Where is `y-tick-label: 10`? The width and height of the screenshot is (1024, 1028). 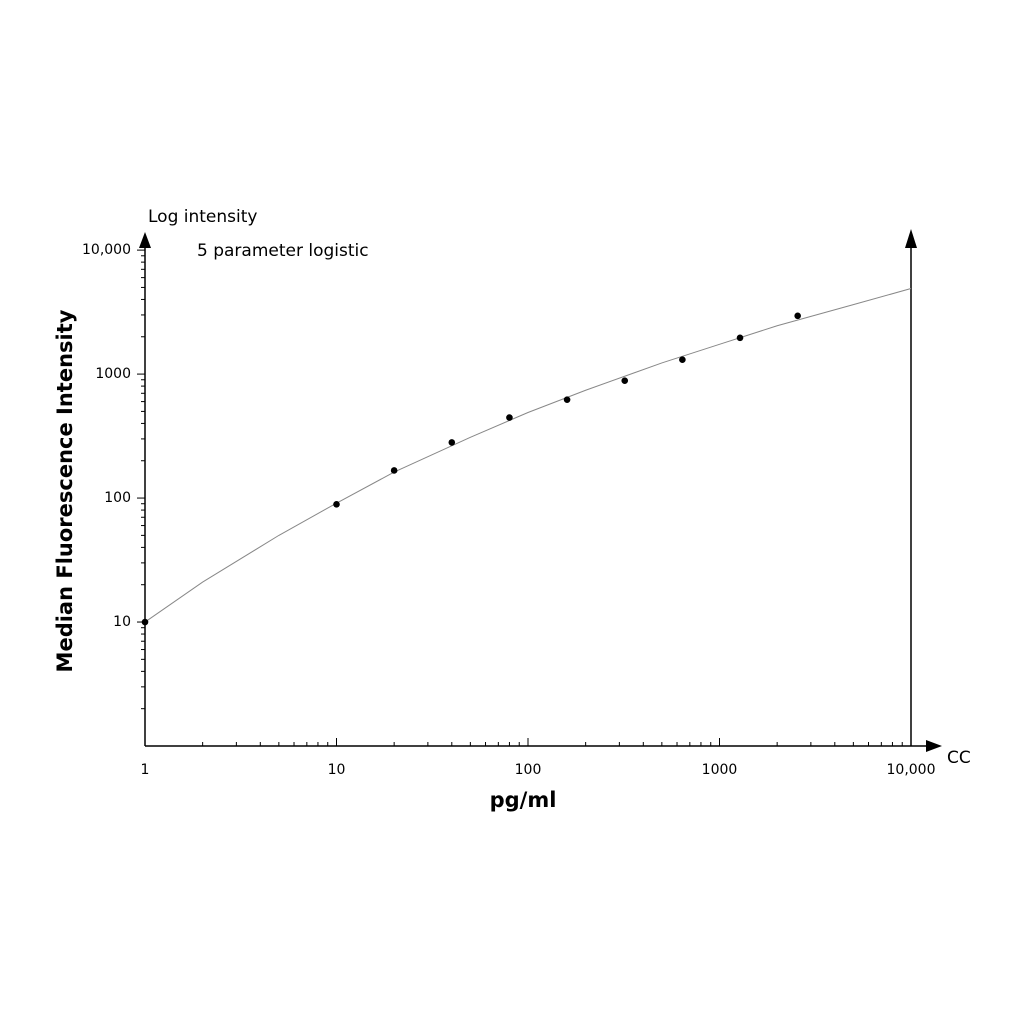 y-tick-label: 10 is located at coordinates (122, 622).